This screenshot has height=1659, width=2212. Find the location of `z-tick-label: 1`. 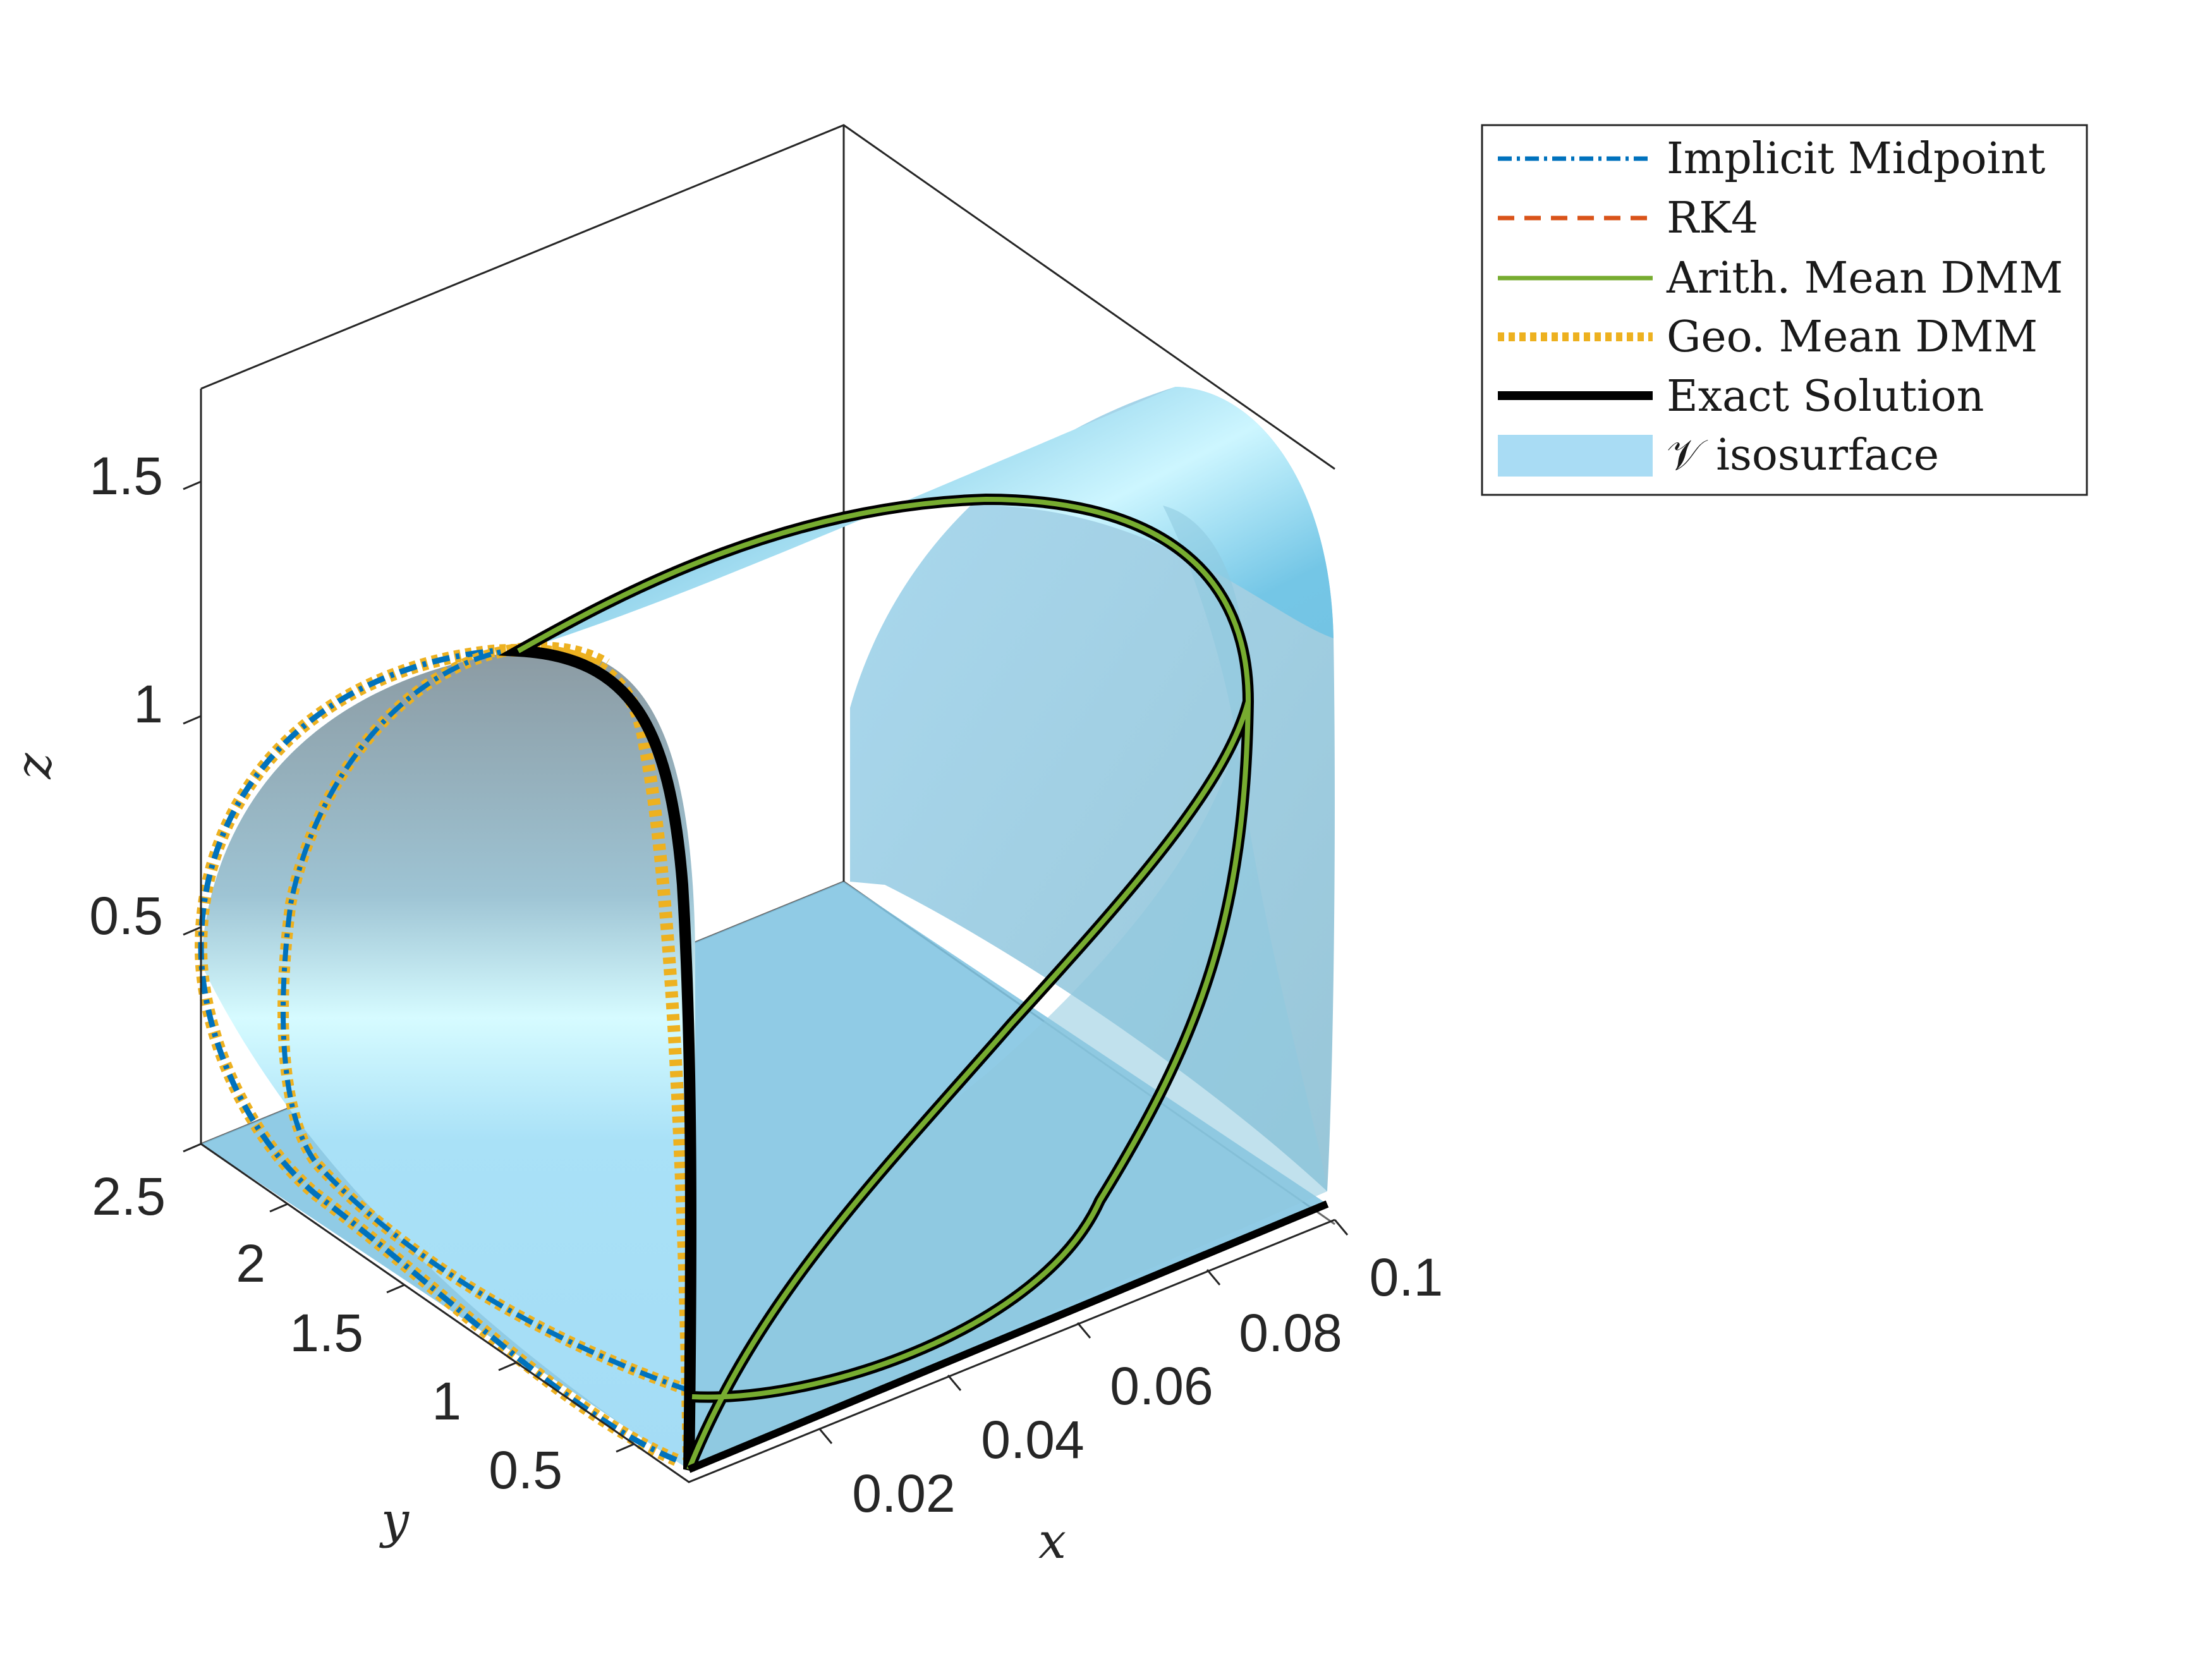

z-tick-label: 1 is located at coordinates (148, 704).